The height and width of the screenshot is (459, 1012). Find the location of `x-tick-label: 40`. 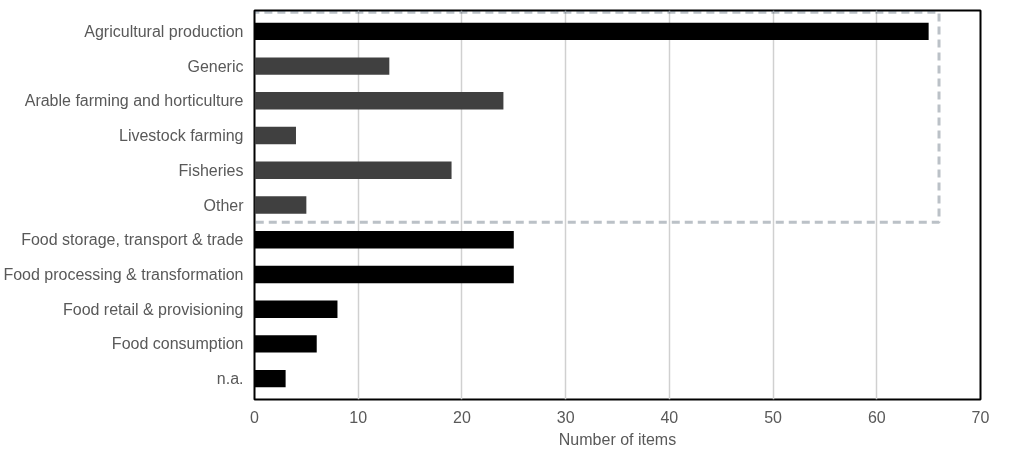

x-tick-label: 40 is located at coordinates (669, 417).